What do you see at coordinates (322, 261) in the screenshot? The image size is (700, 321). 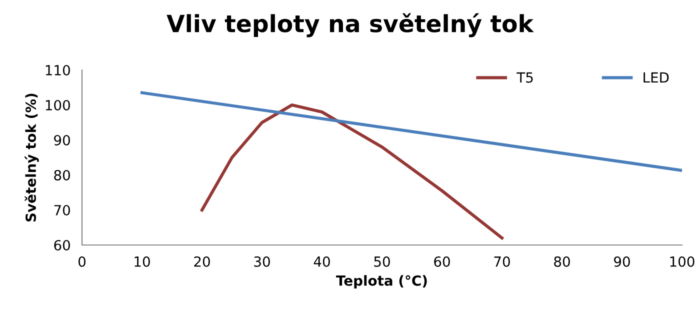 I see `x-tick-label: 40` at bounding box center [322, 261].